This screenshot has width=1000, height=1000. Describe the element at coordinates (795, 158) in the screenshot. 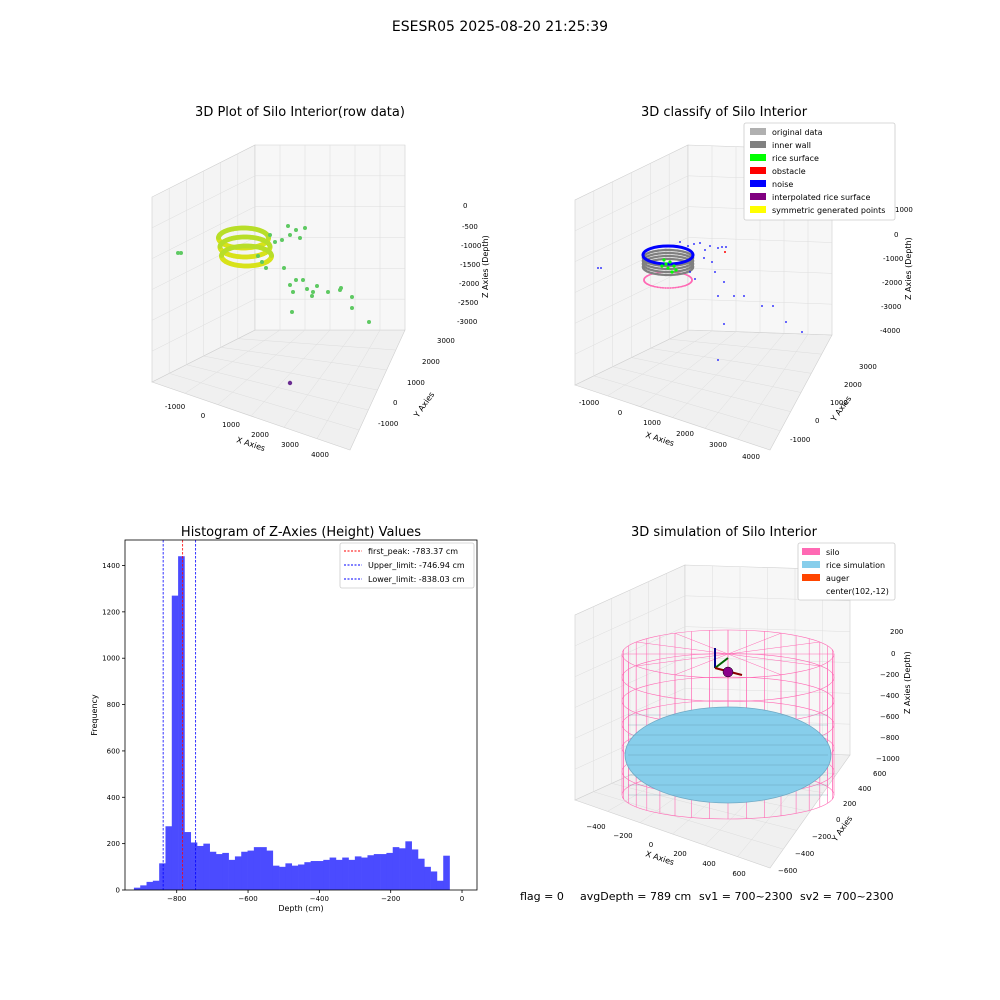

I see `legend-label: rice surface` at that location.